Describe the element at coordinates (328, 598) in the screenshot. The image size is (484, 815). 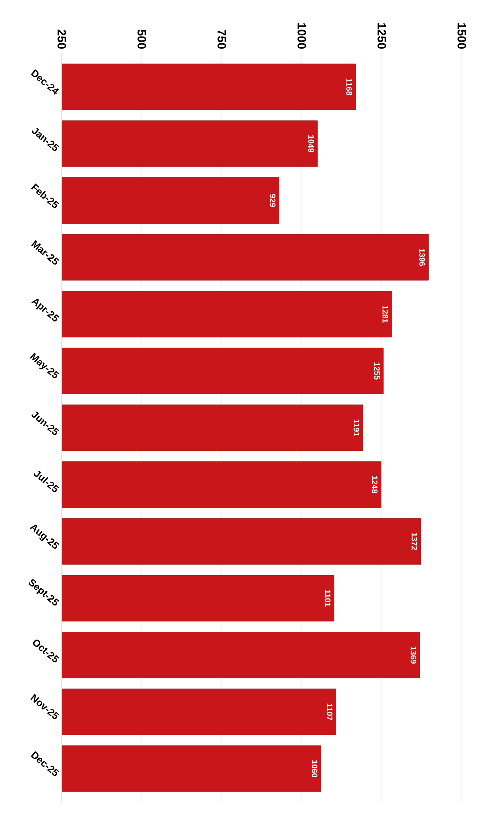
I see `data-label: 1101` at that location.